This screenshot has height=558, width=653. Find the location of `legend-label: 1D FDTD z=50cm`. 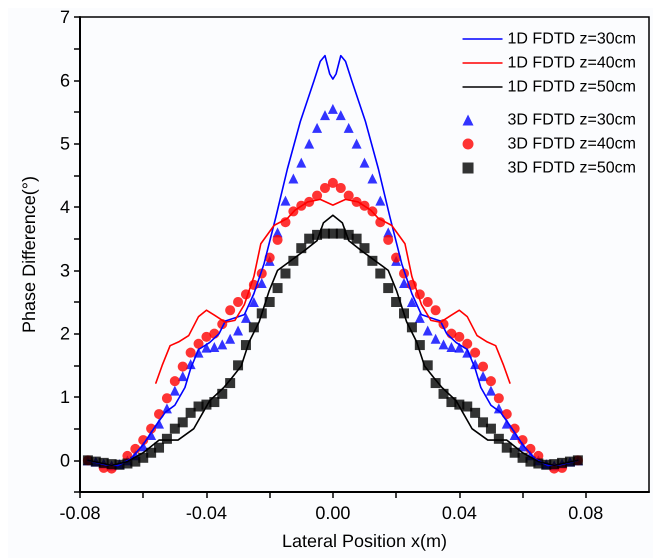

legend-label: 1D FDTD z=50cm is located at coordinates (572, 87).